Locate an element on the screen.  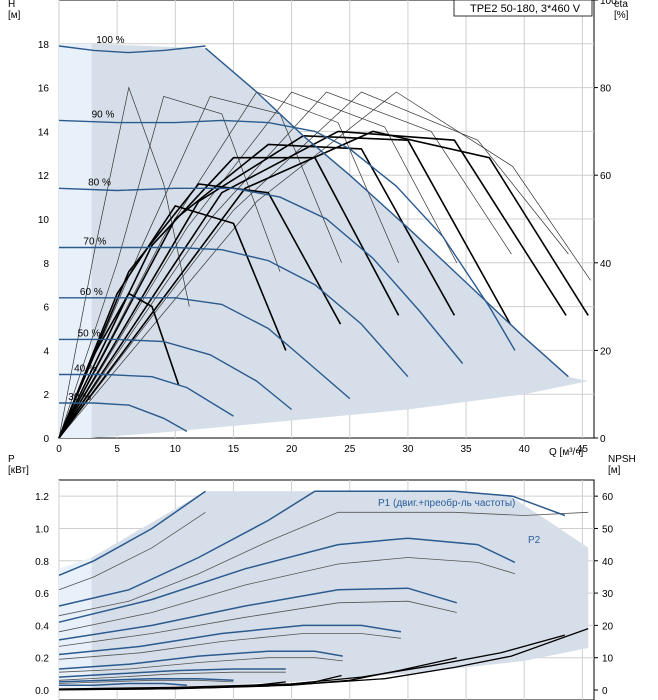
speed-label: 100 % is located at coordinates (110, 40).